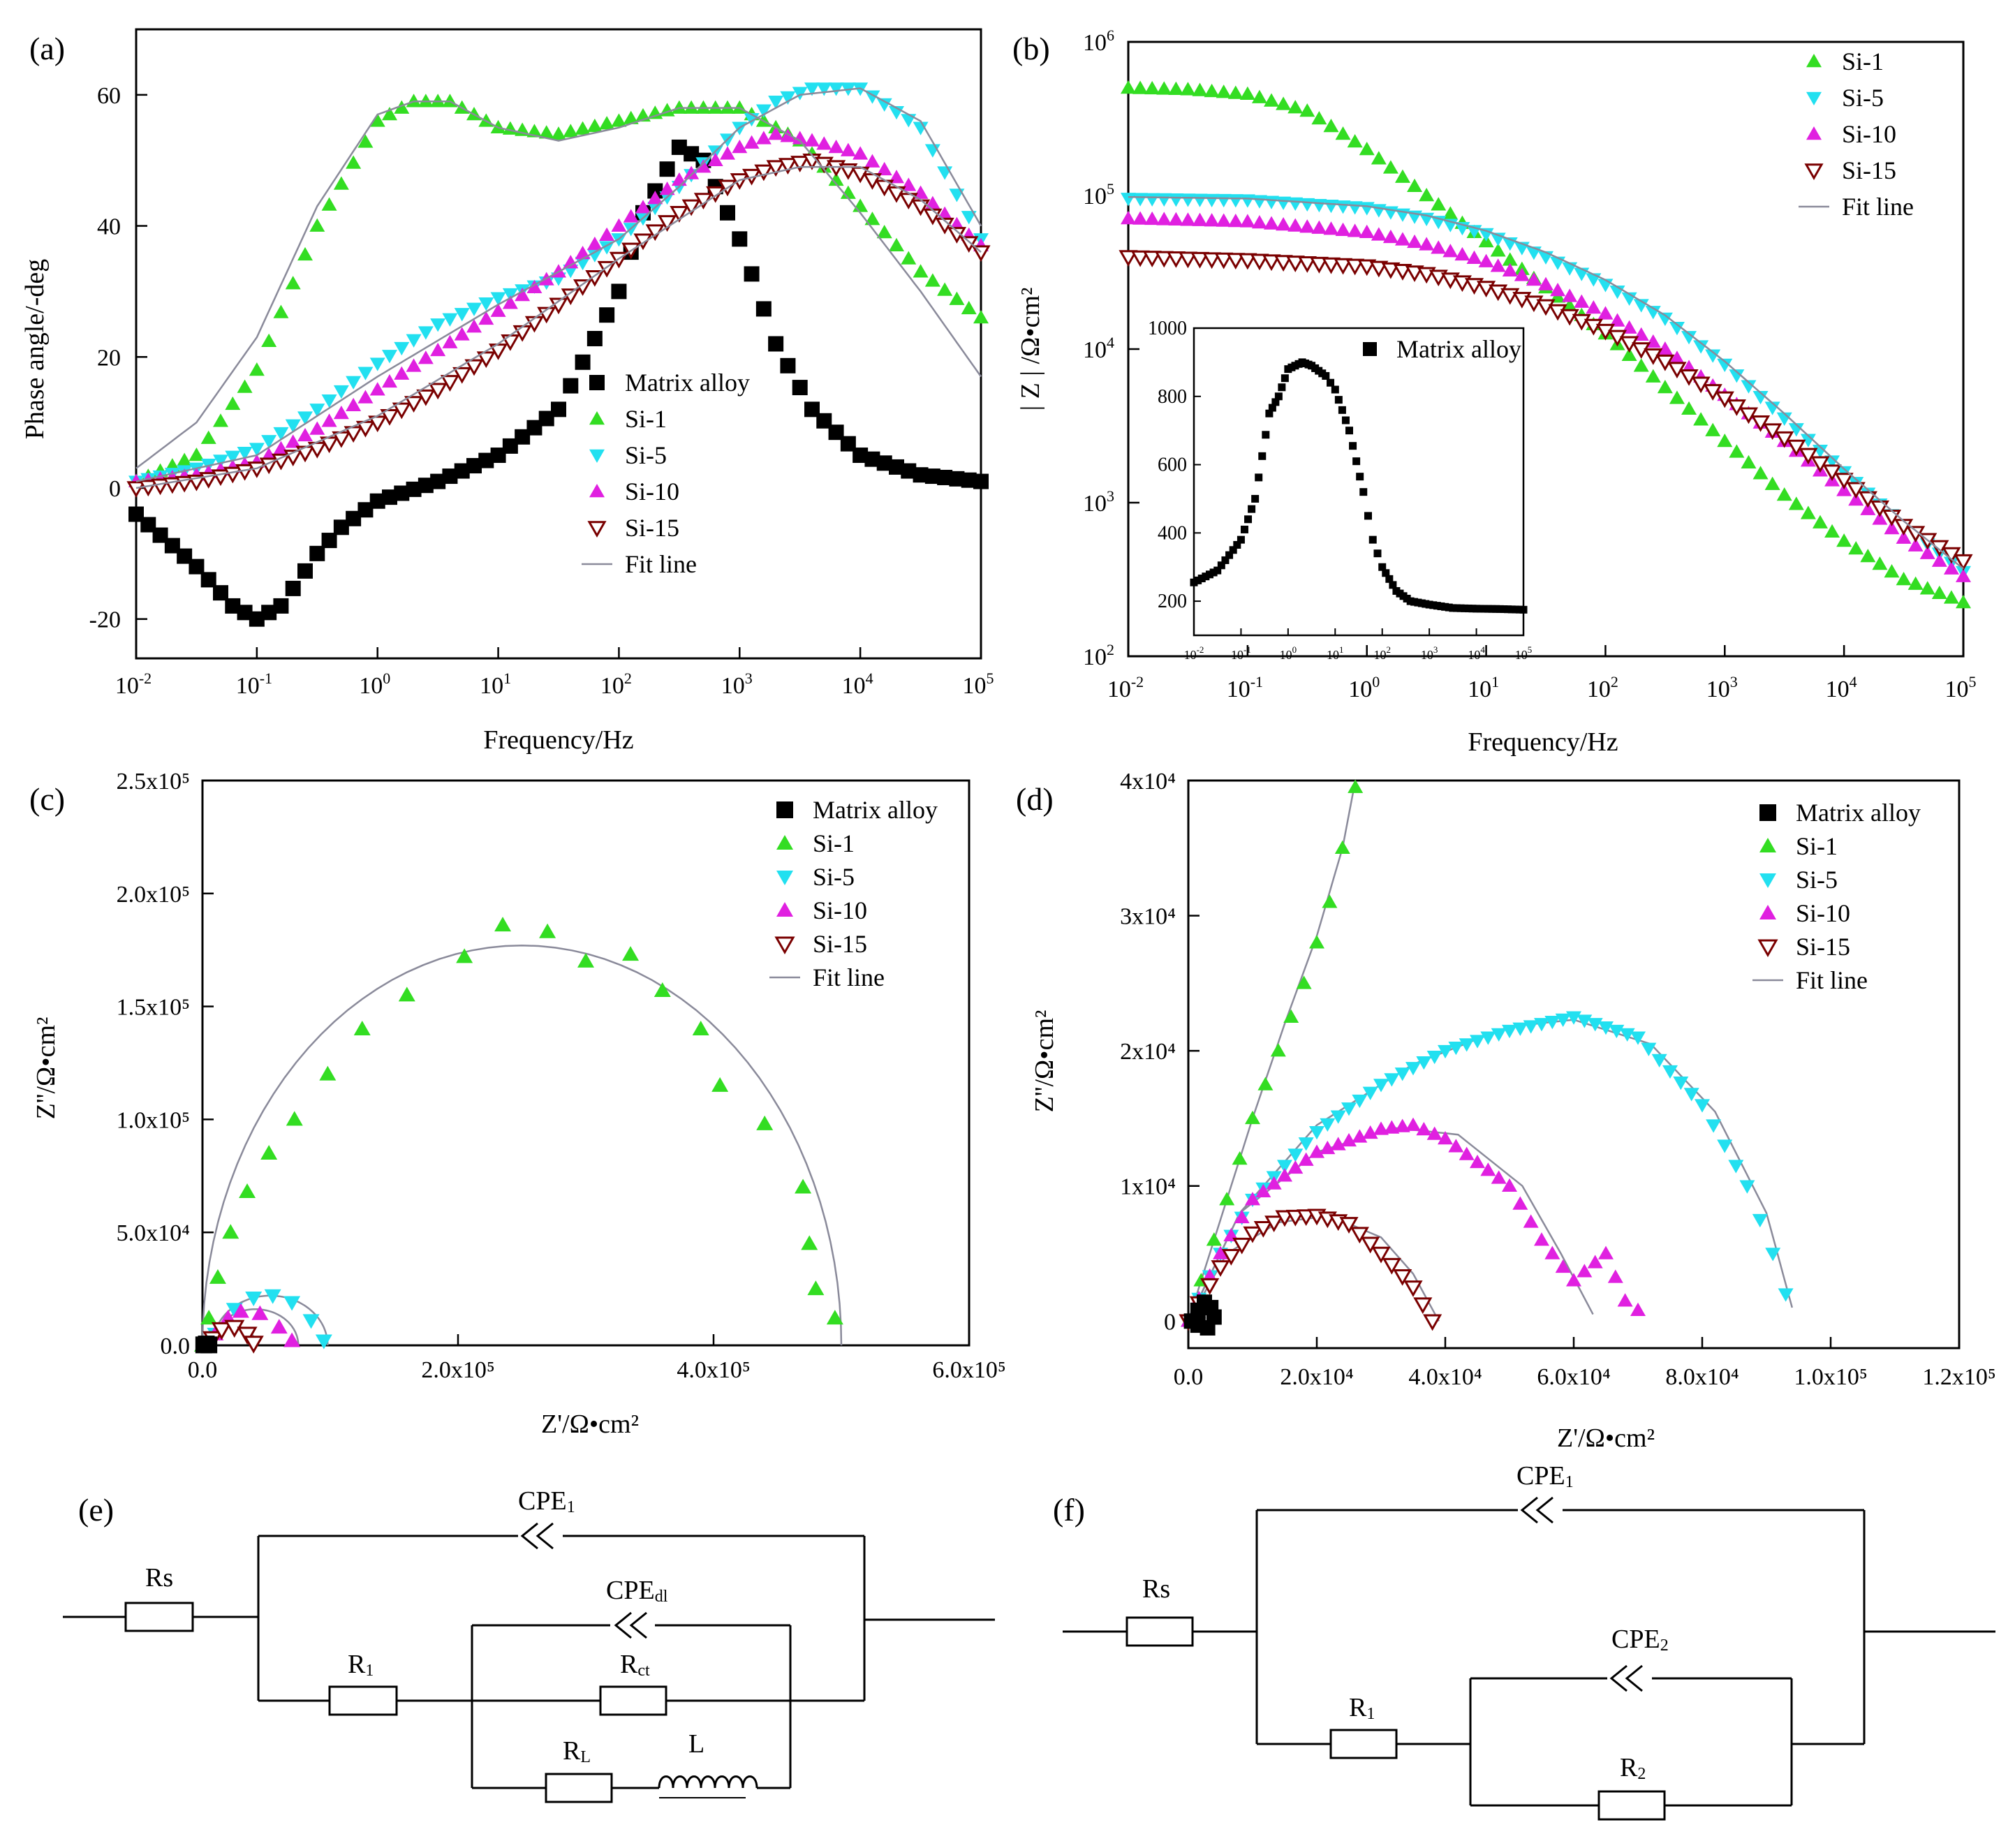  I want to click on e-rl-resistor, so click(579, 1788).